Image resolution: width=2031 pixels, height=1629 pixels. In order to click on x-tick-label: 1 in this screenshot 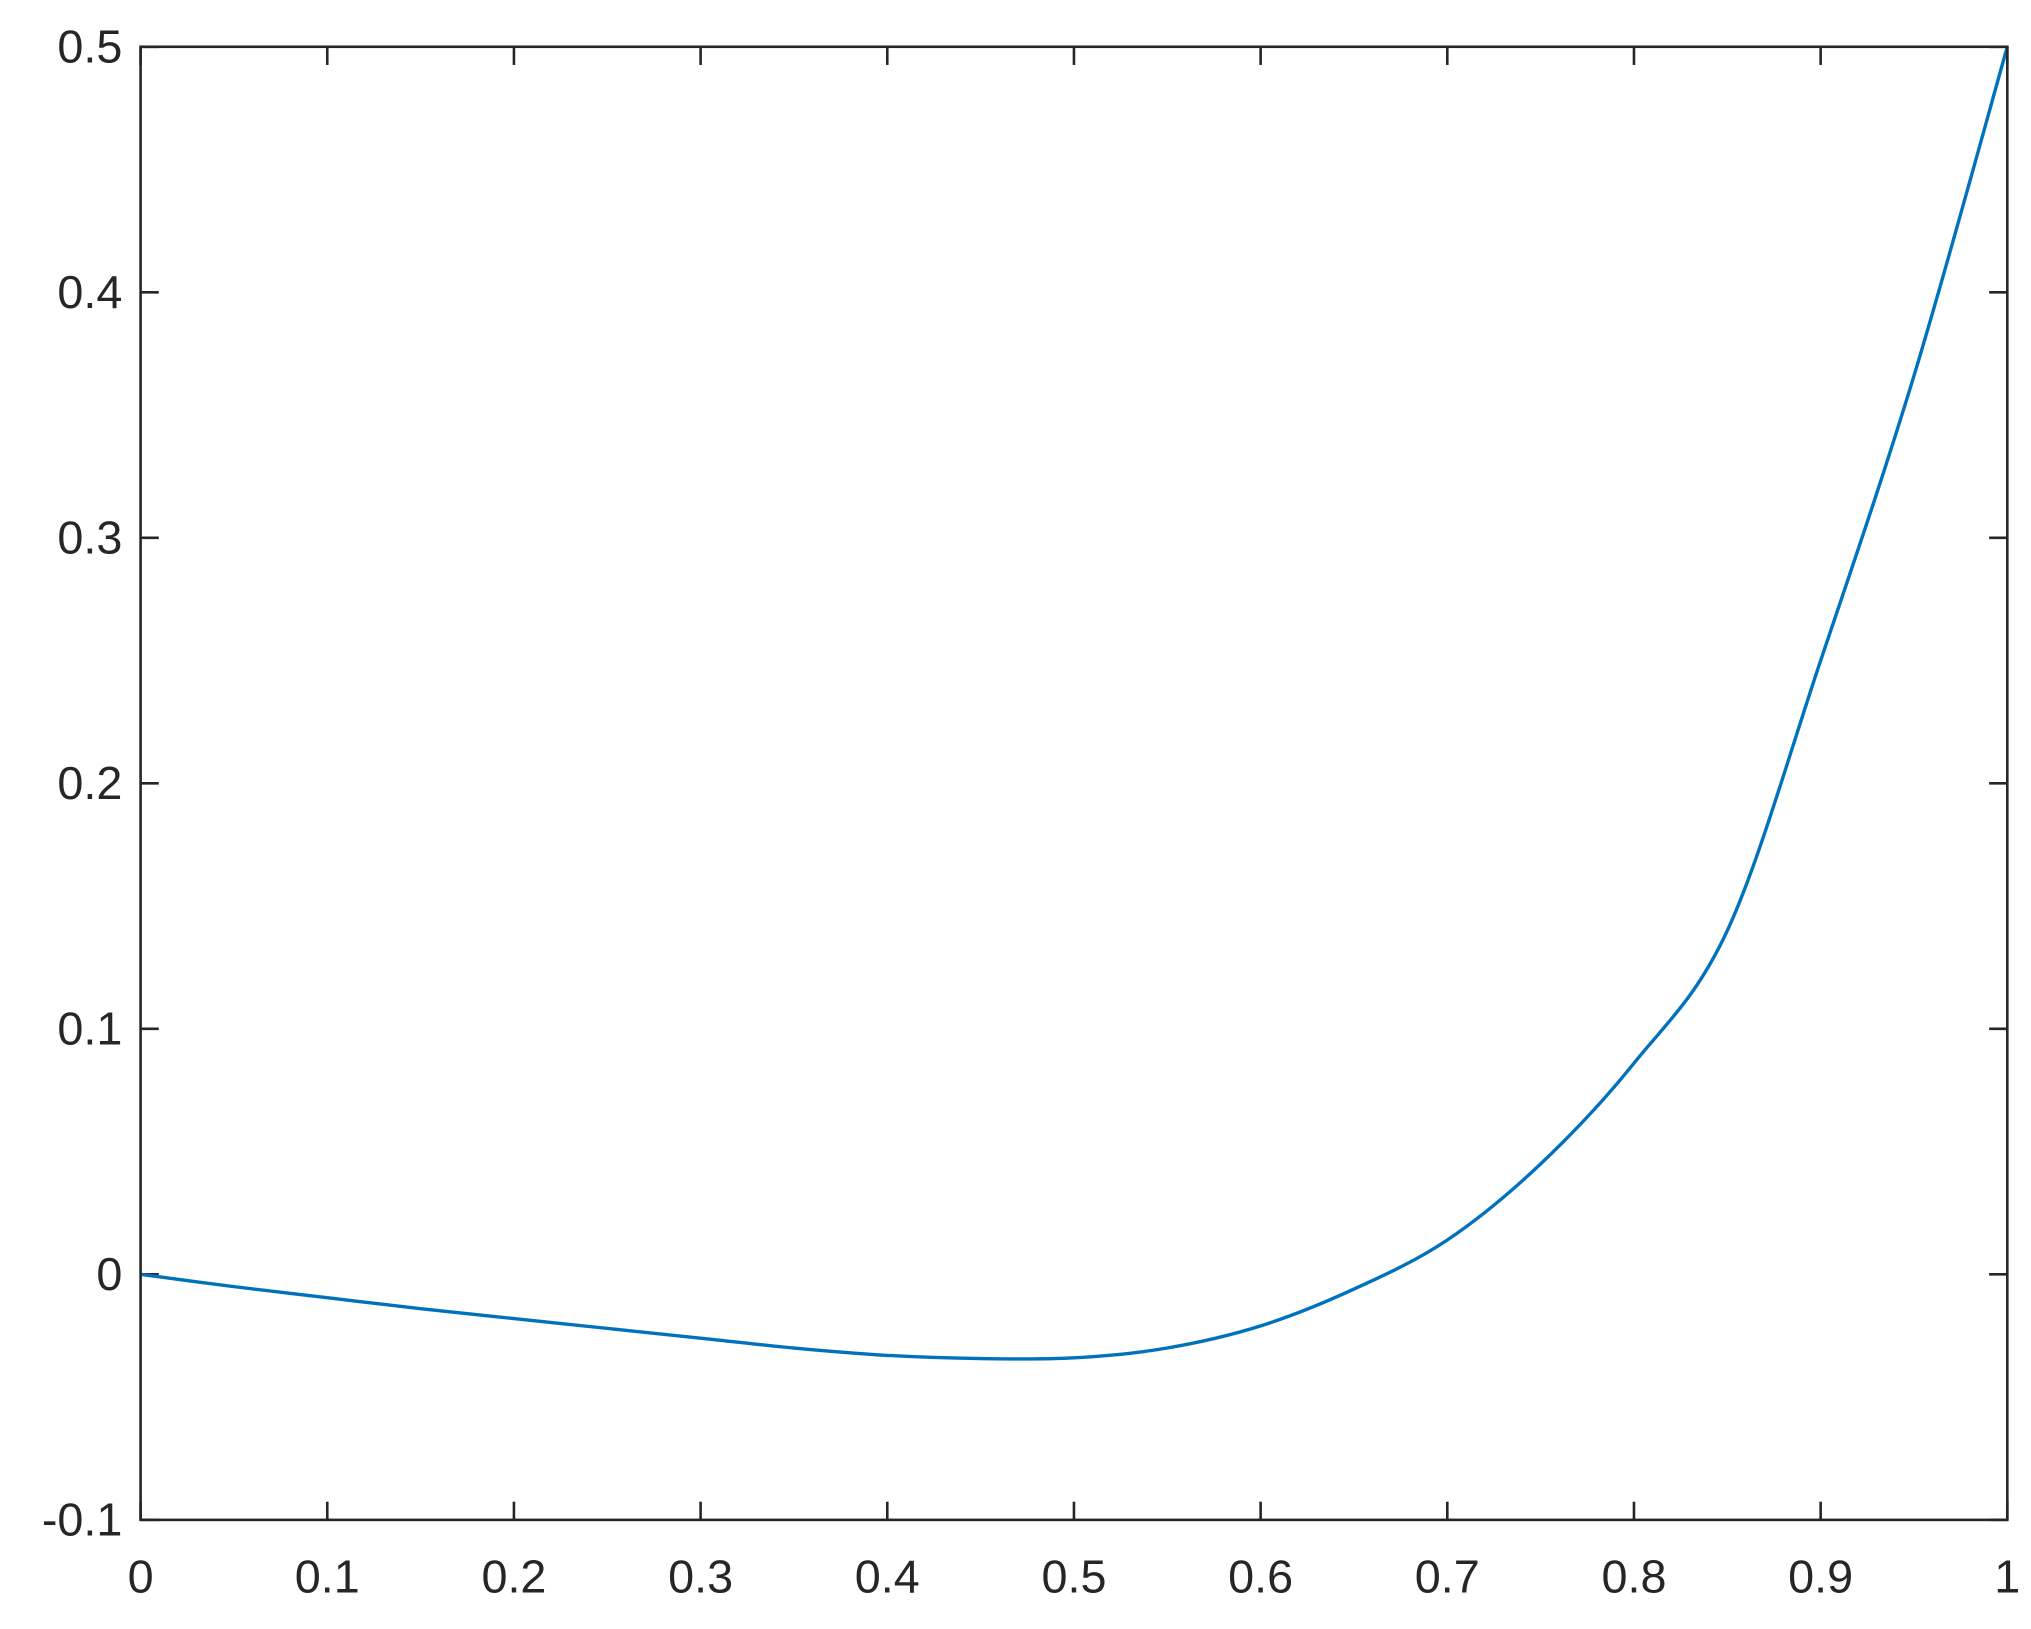, I will do `click(2007, 1577)`.